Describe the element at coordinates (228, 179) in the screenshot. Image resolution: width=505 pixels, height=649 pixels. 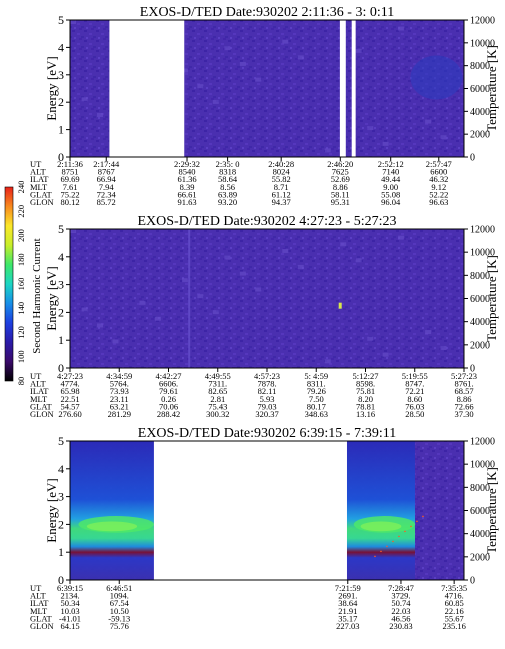
I see `readout-value: 58.64` at that location.